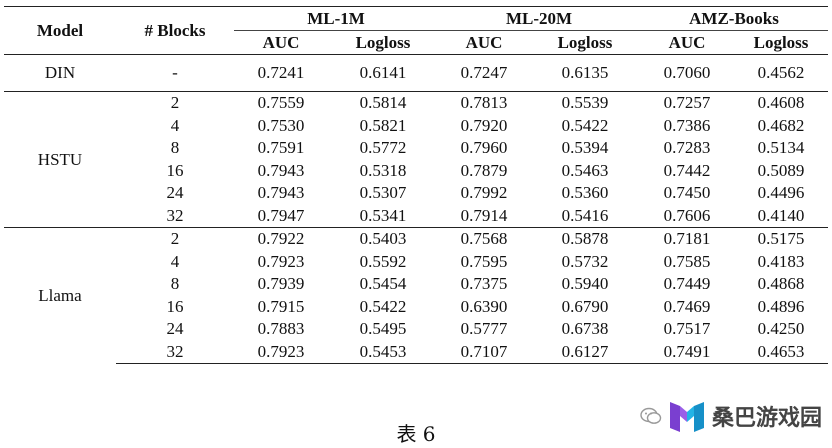  I want to click on value-cell: 0.7947, so click(281, 215).